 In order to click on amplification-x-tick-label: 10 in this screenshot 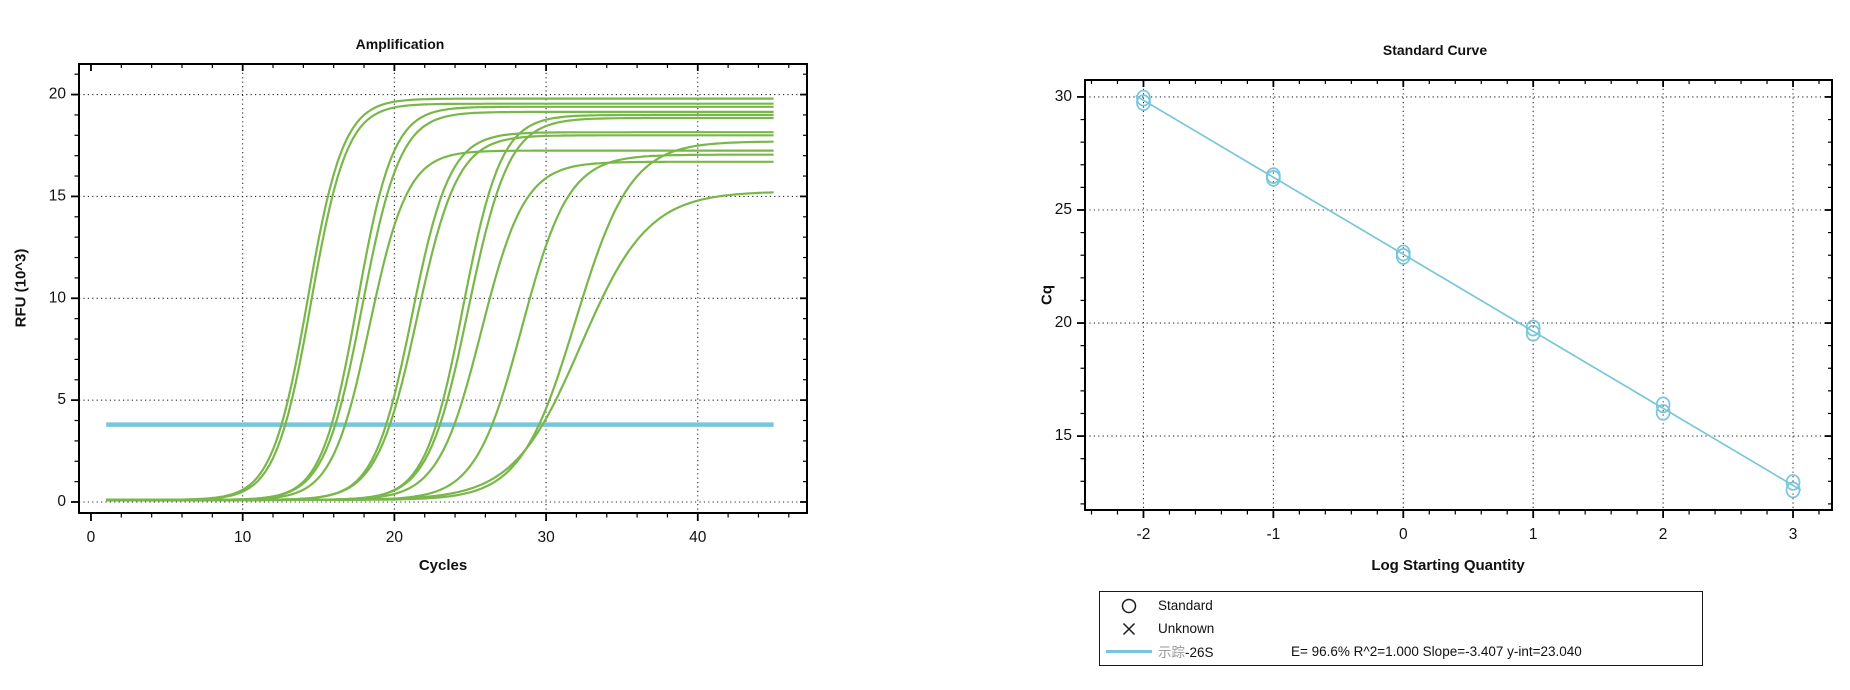, I will do `click(243, 537)`.